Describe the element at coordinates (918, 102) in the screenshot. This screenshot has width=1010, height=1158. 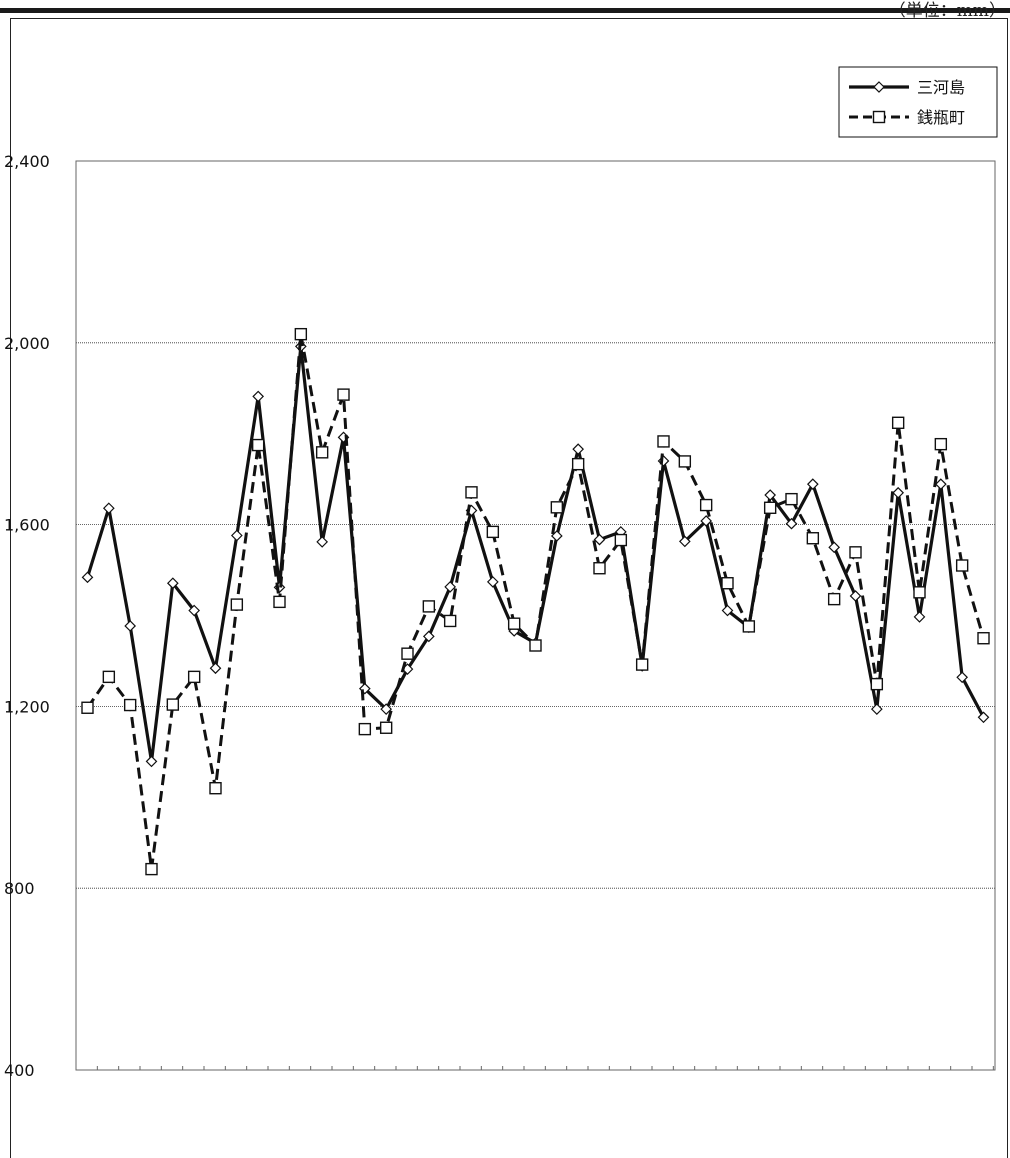
I see `legend-box` at that location.